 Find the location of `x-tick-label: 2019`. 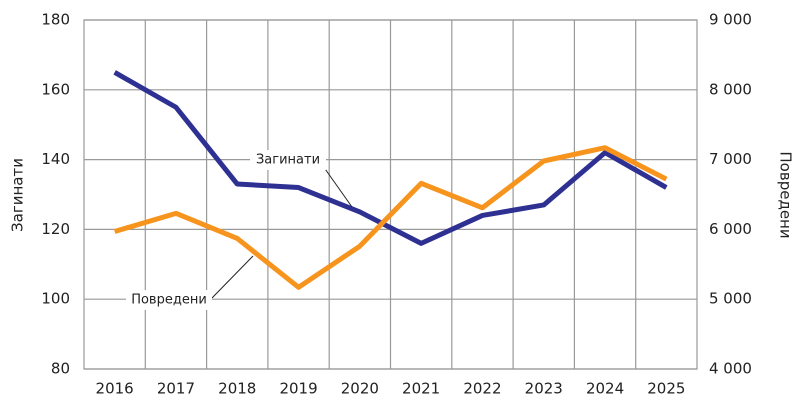

x-tick-label: 2019 is located at coordinates (298, 389).